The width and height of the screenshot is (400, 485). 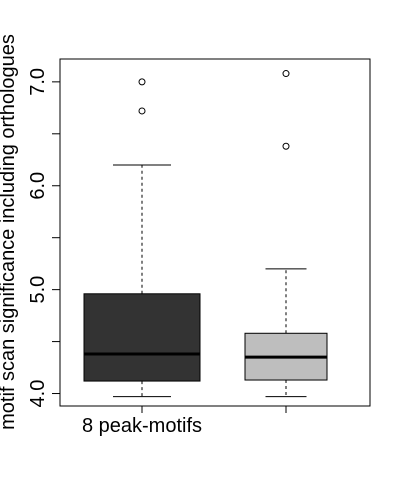 I want to click on y-tick-label: 7.0, so click(x=38, y=82).